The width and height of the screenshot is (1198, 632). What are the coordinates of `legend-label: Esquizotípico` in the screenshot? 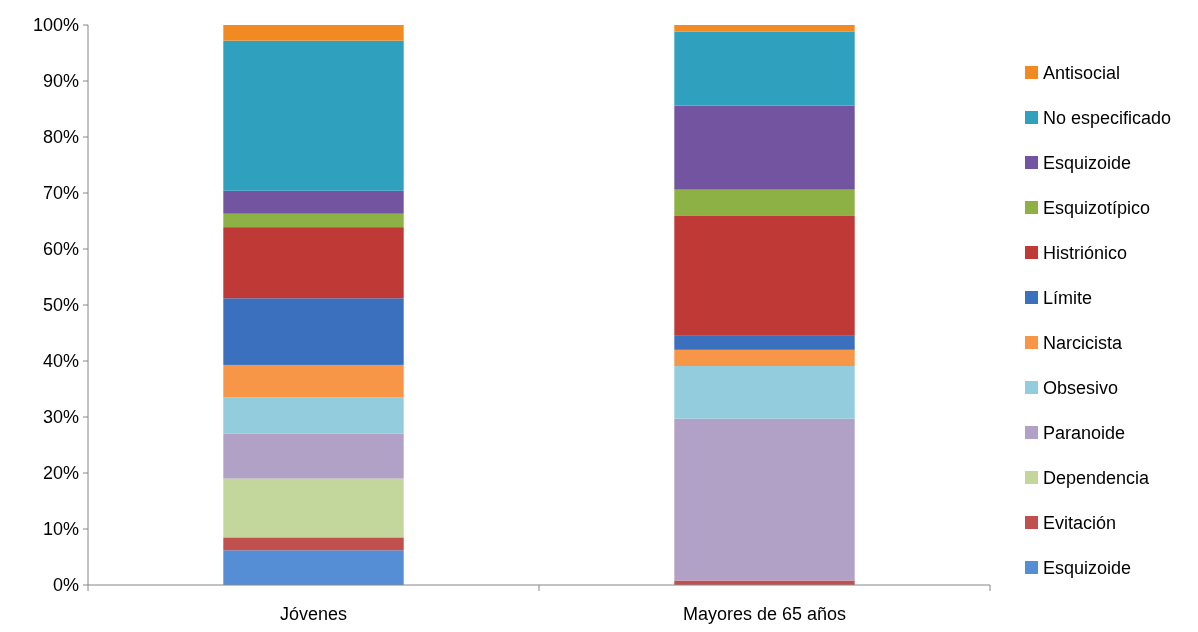 It's located at (1097, 208).